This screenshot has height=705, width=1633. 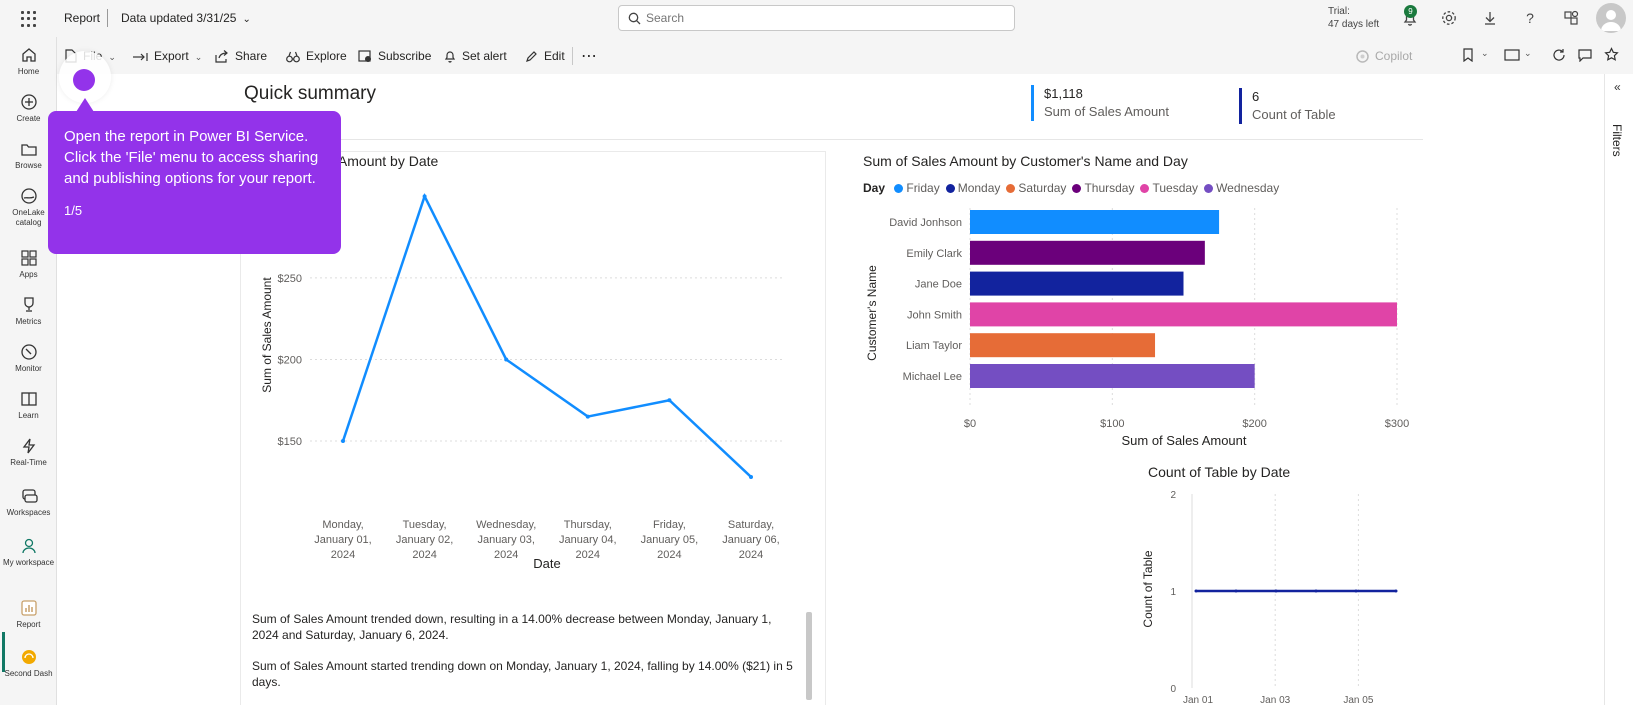 I want to click on x-tick-label: Jan 03, so click(x=1275, y=700).